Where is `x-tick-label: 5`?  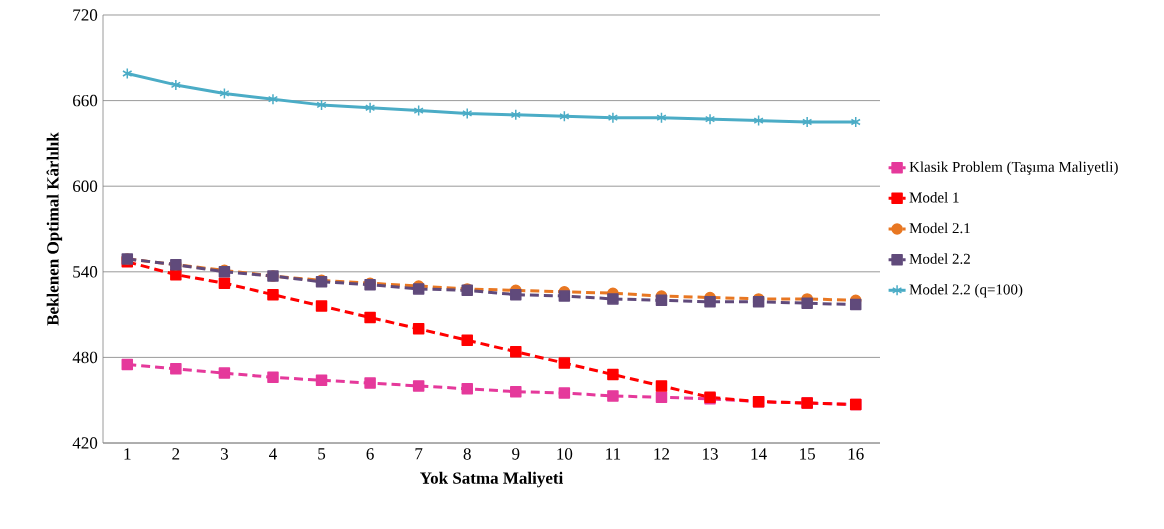 x-tick-label: 5 is located at coordinates (322, 454).